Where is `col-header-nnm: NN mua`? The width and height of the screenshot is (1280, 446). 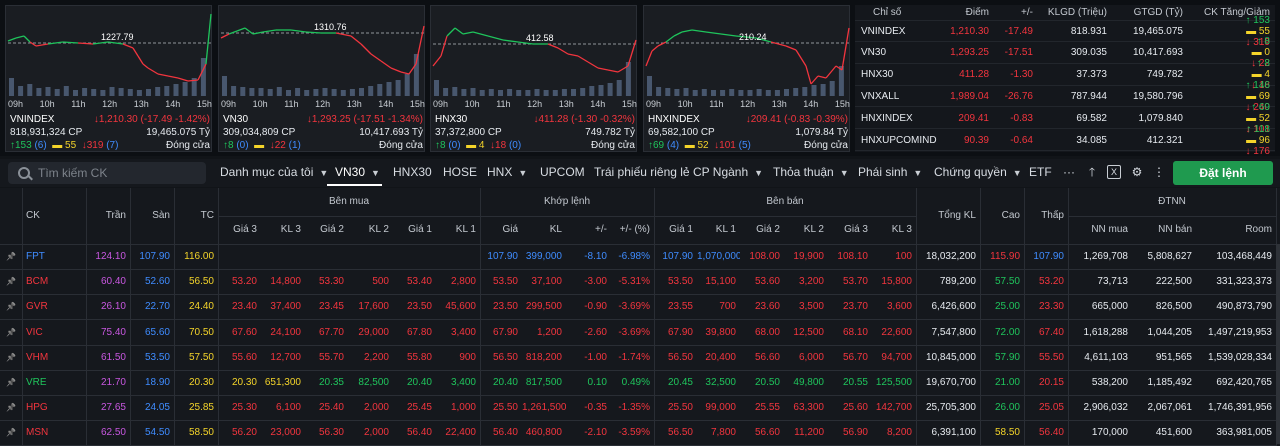
col-header-nnm: NN mua is located at coordinates (1109, 229).